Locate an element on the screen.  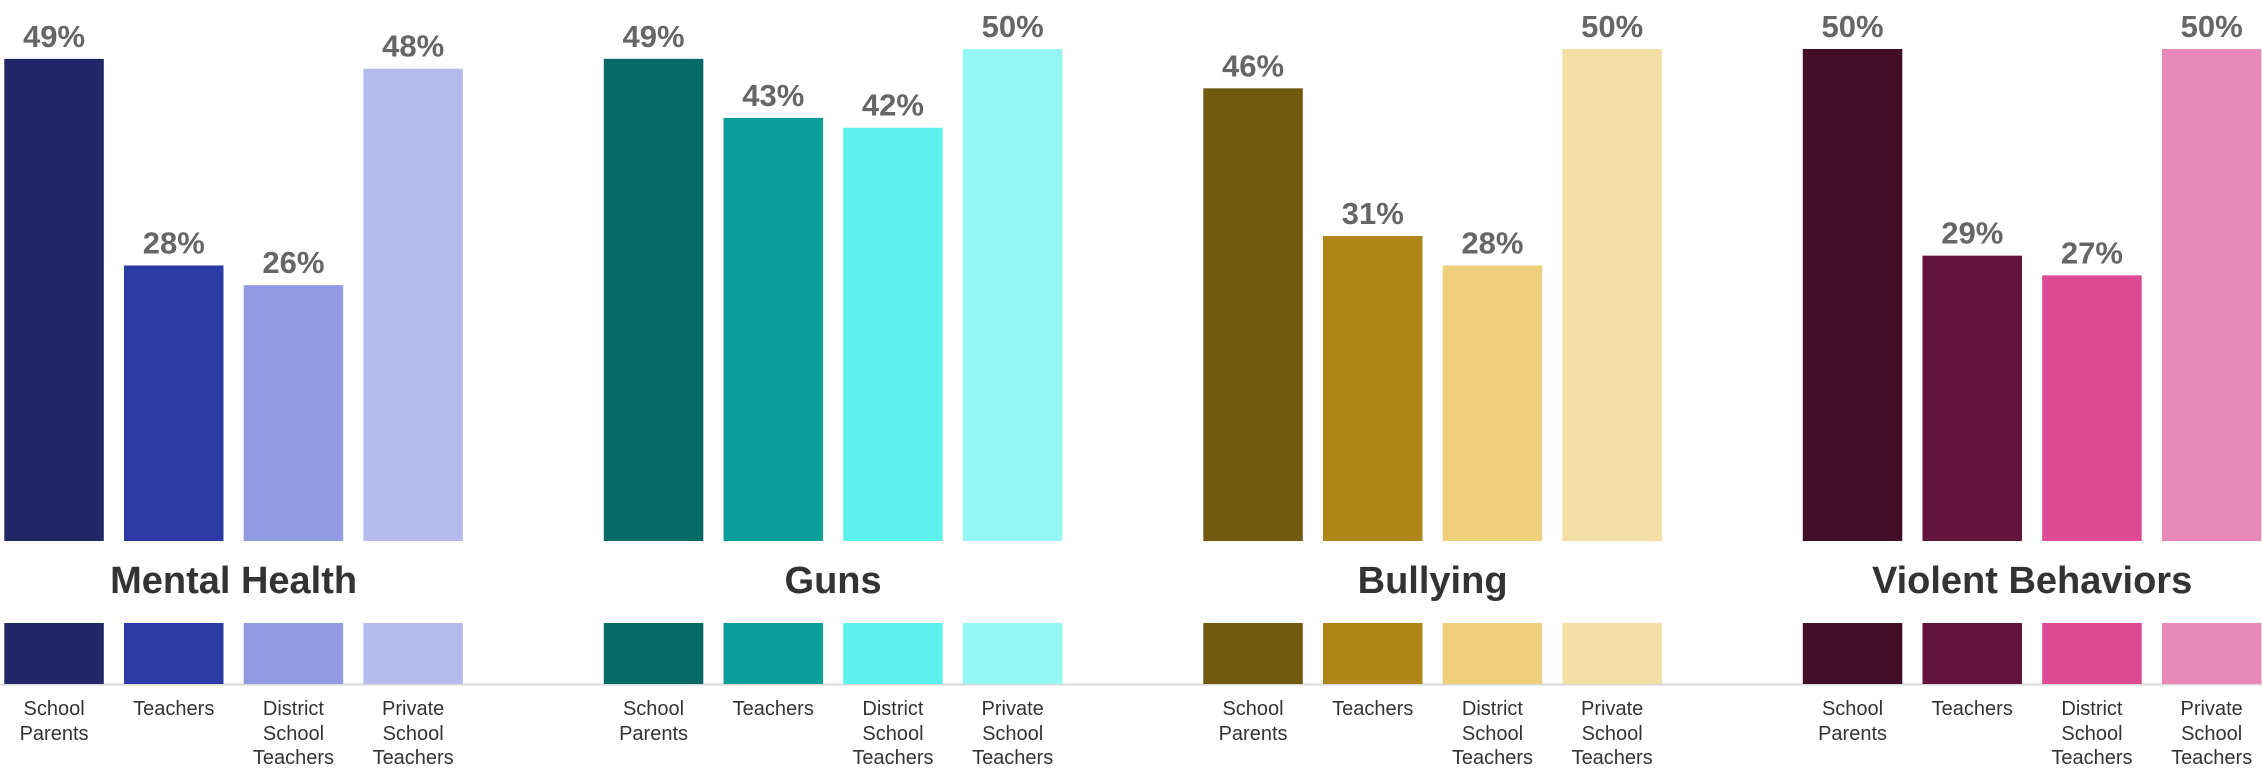
value-label: 27% is located at coordinates (2092, 252).